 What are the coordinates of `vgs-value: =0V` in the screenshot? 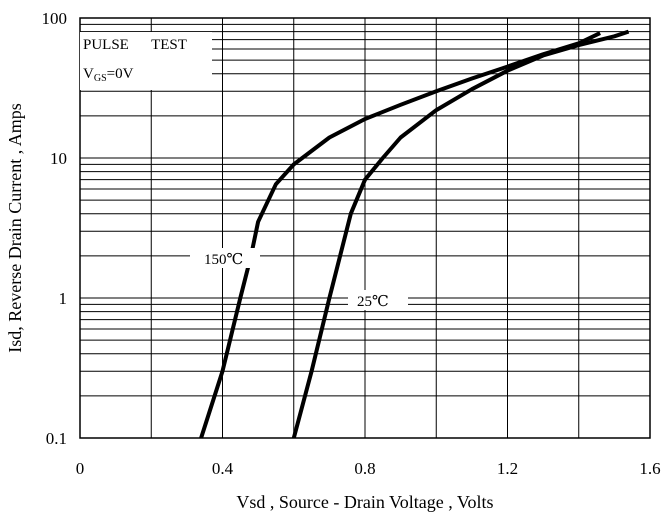 It's located at (120, 74).